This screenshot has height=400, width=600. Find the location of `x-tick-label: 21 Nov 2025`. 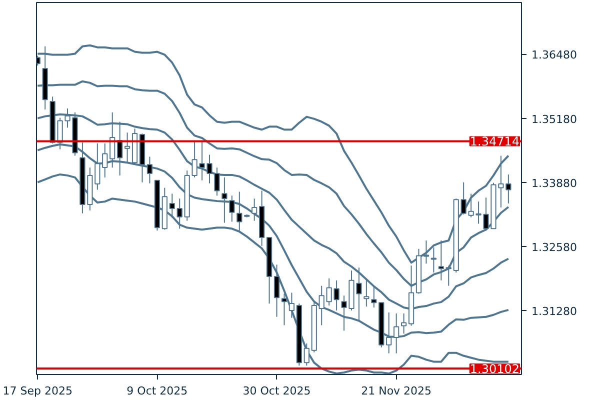

x-tick-label: 21 Nov 2025 is located at coordinates (396, 391).